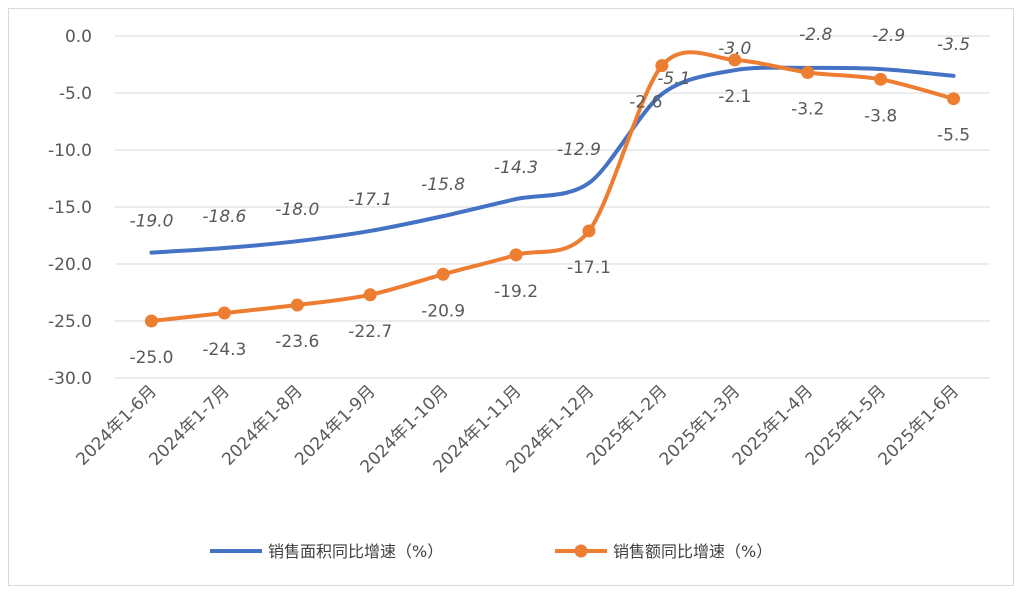 The image size is (1024, 592). What do you see at coordinates (581, 551) in the screenshot?
I see `legend-marker` at bounding box center [581, 551].